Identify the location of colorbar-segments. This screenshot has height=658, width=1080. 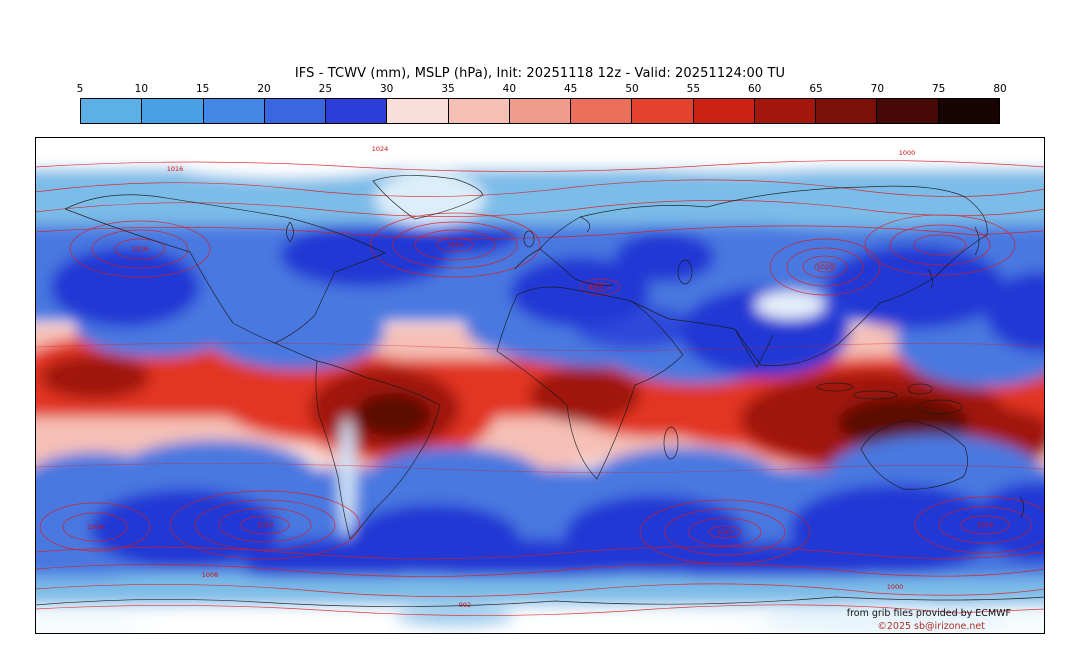
(540, 111).